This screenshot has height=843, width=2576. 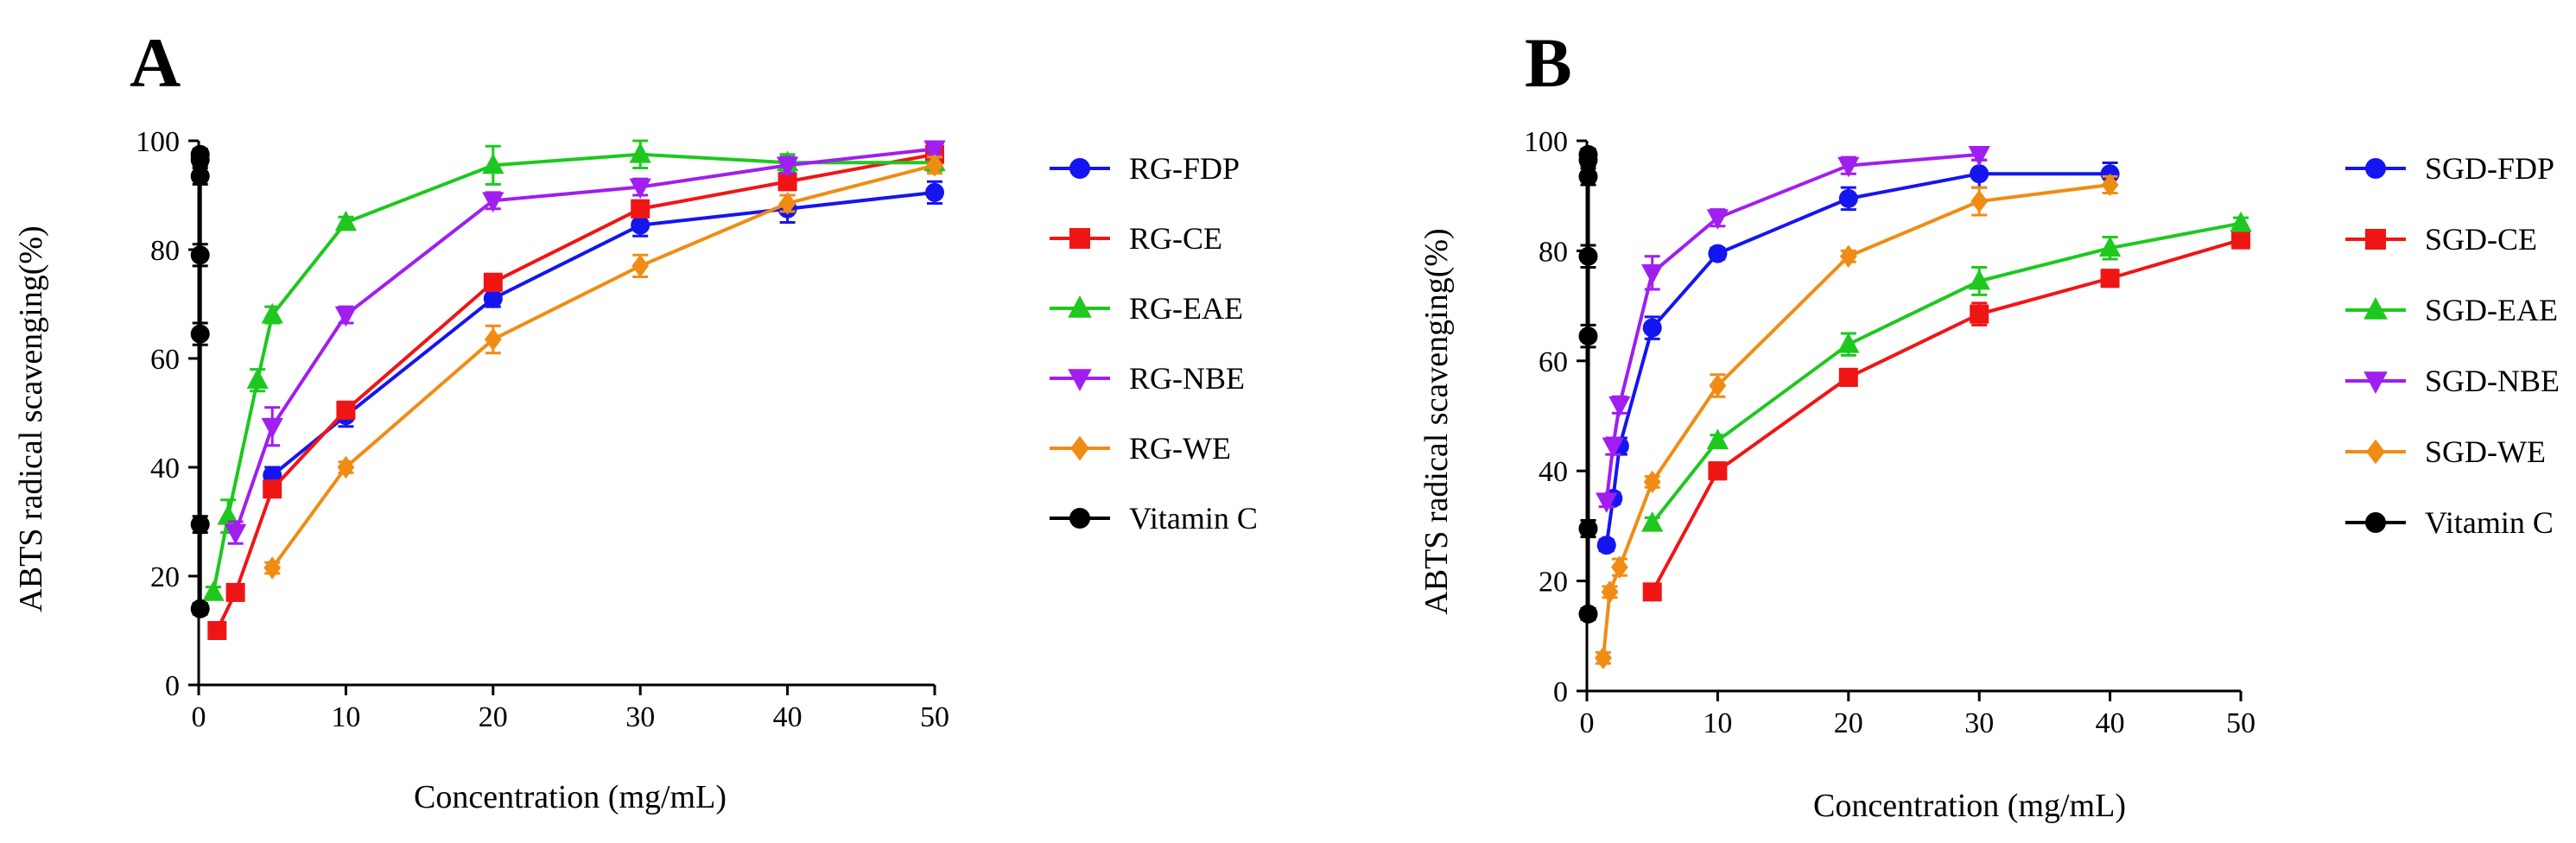 I want to click on y-tick-label: 100, so click(x=1546, y=142).